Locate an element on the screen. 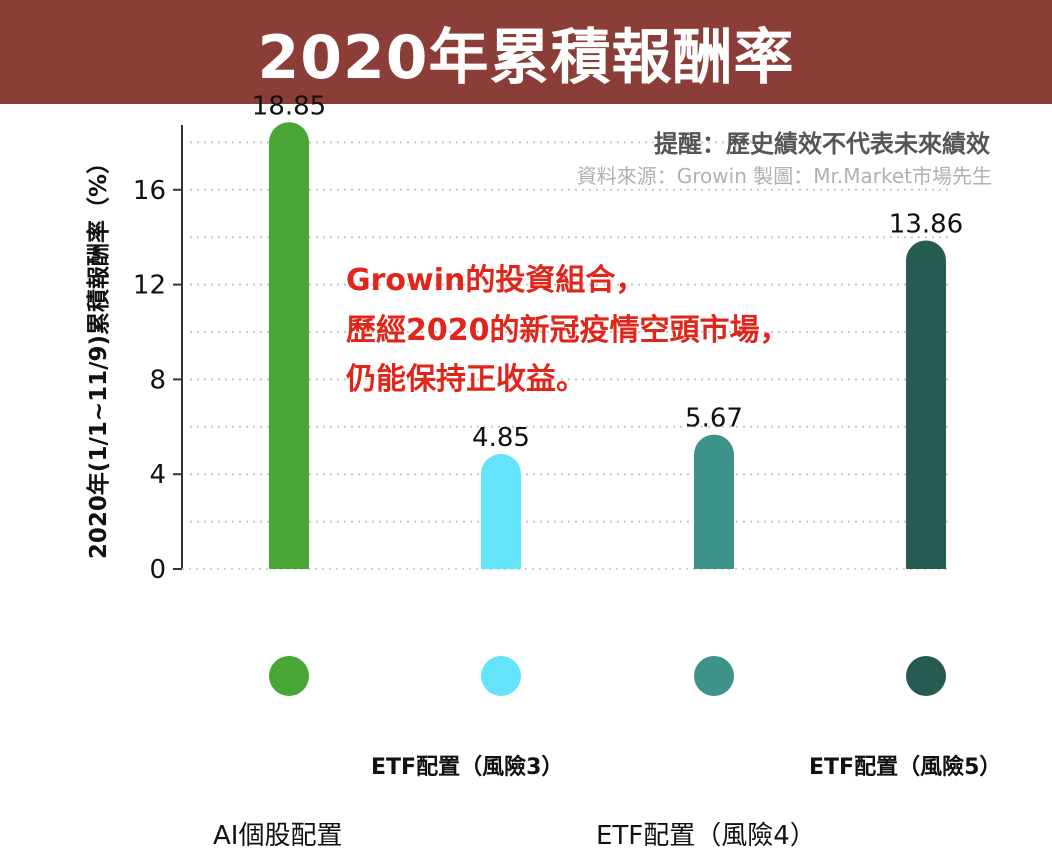 This screenshot has height=854, width=1052. y-axis-label: 2020年(1/1~11/9)累積報酬率（%） is located at coordinates (98, 355).